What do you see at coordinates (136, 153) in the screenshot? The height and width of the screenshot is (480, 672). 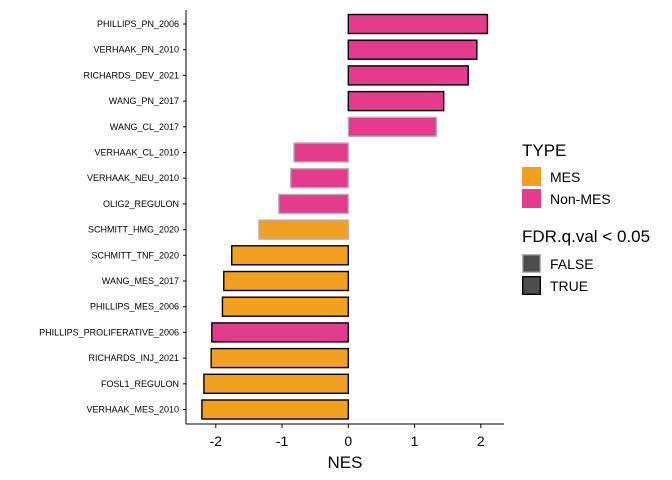 I see `y-tick-label: VERHAAK_CL_2010` at bounding box center [136, 153].